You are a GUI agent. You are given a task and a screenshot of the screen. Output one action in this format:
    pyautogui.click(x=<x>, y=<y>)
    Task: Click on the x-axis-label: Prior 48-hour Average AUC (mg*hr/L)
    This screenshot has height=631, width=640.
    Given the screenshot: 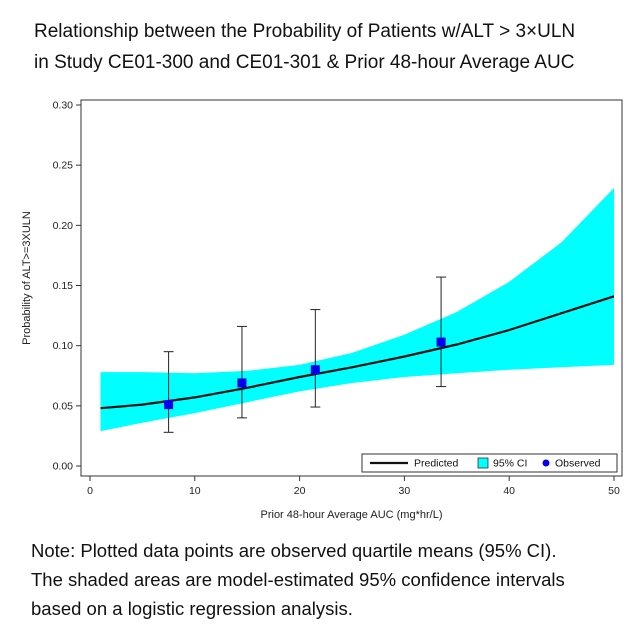 What is the action you would take?
    pyautogui.click(x=352, y=515)
    